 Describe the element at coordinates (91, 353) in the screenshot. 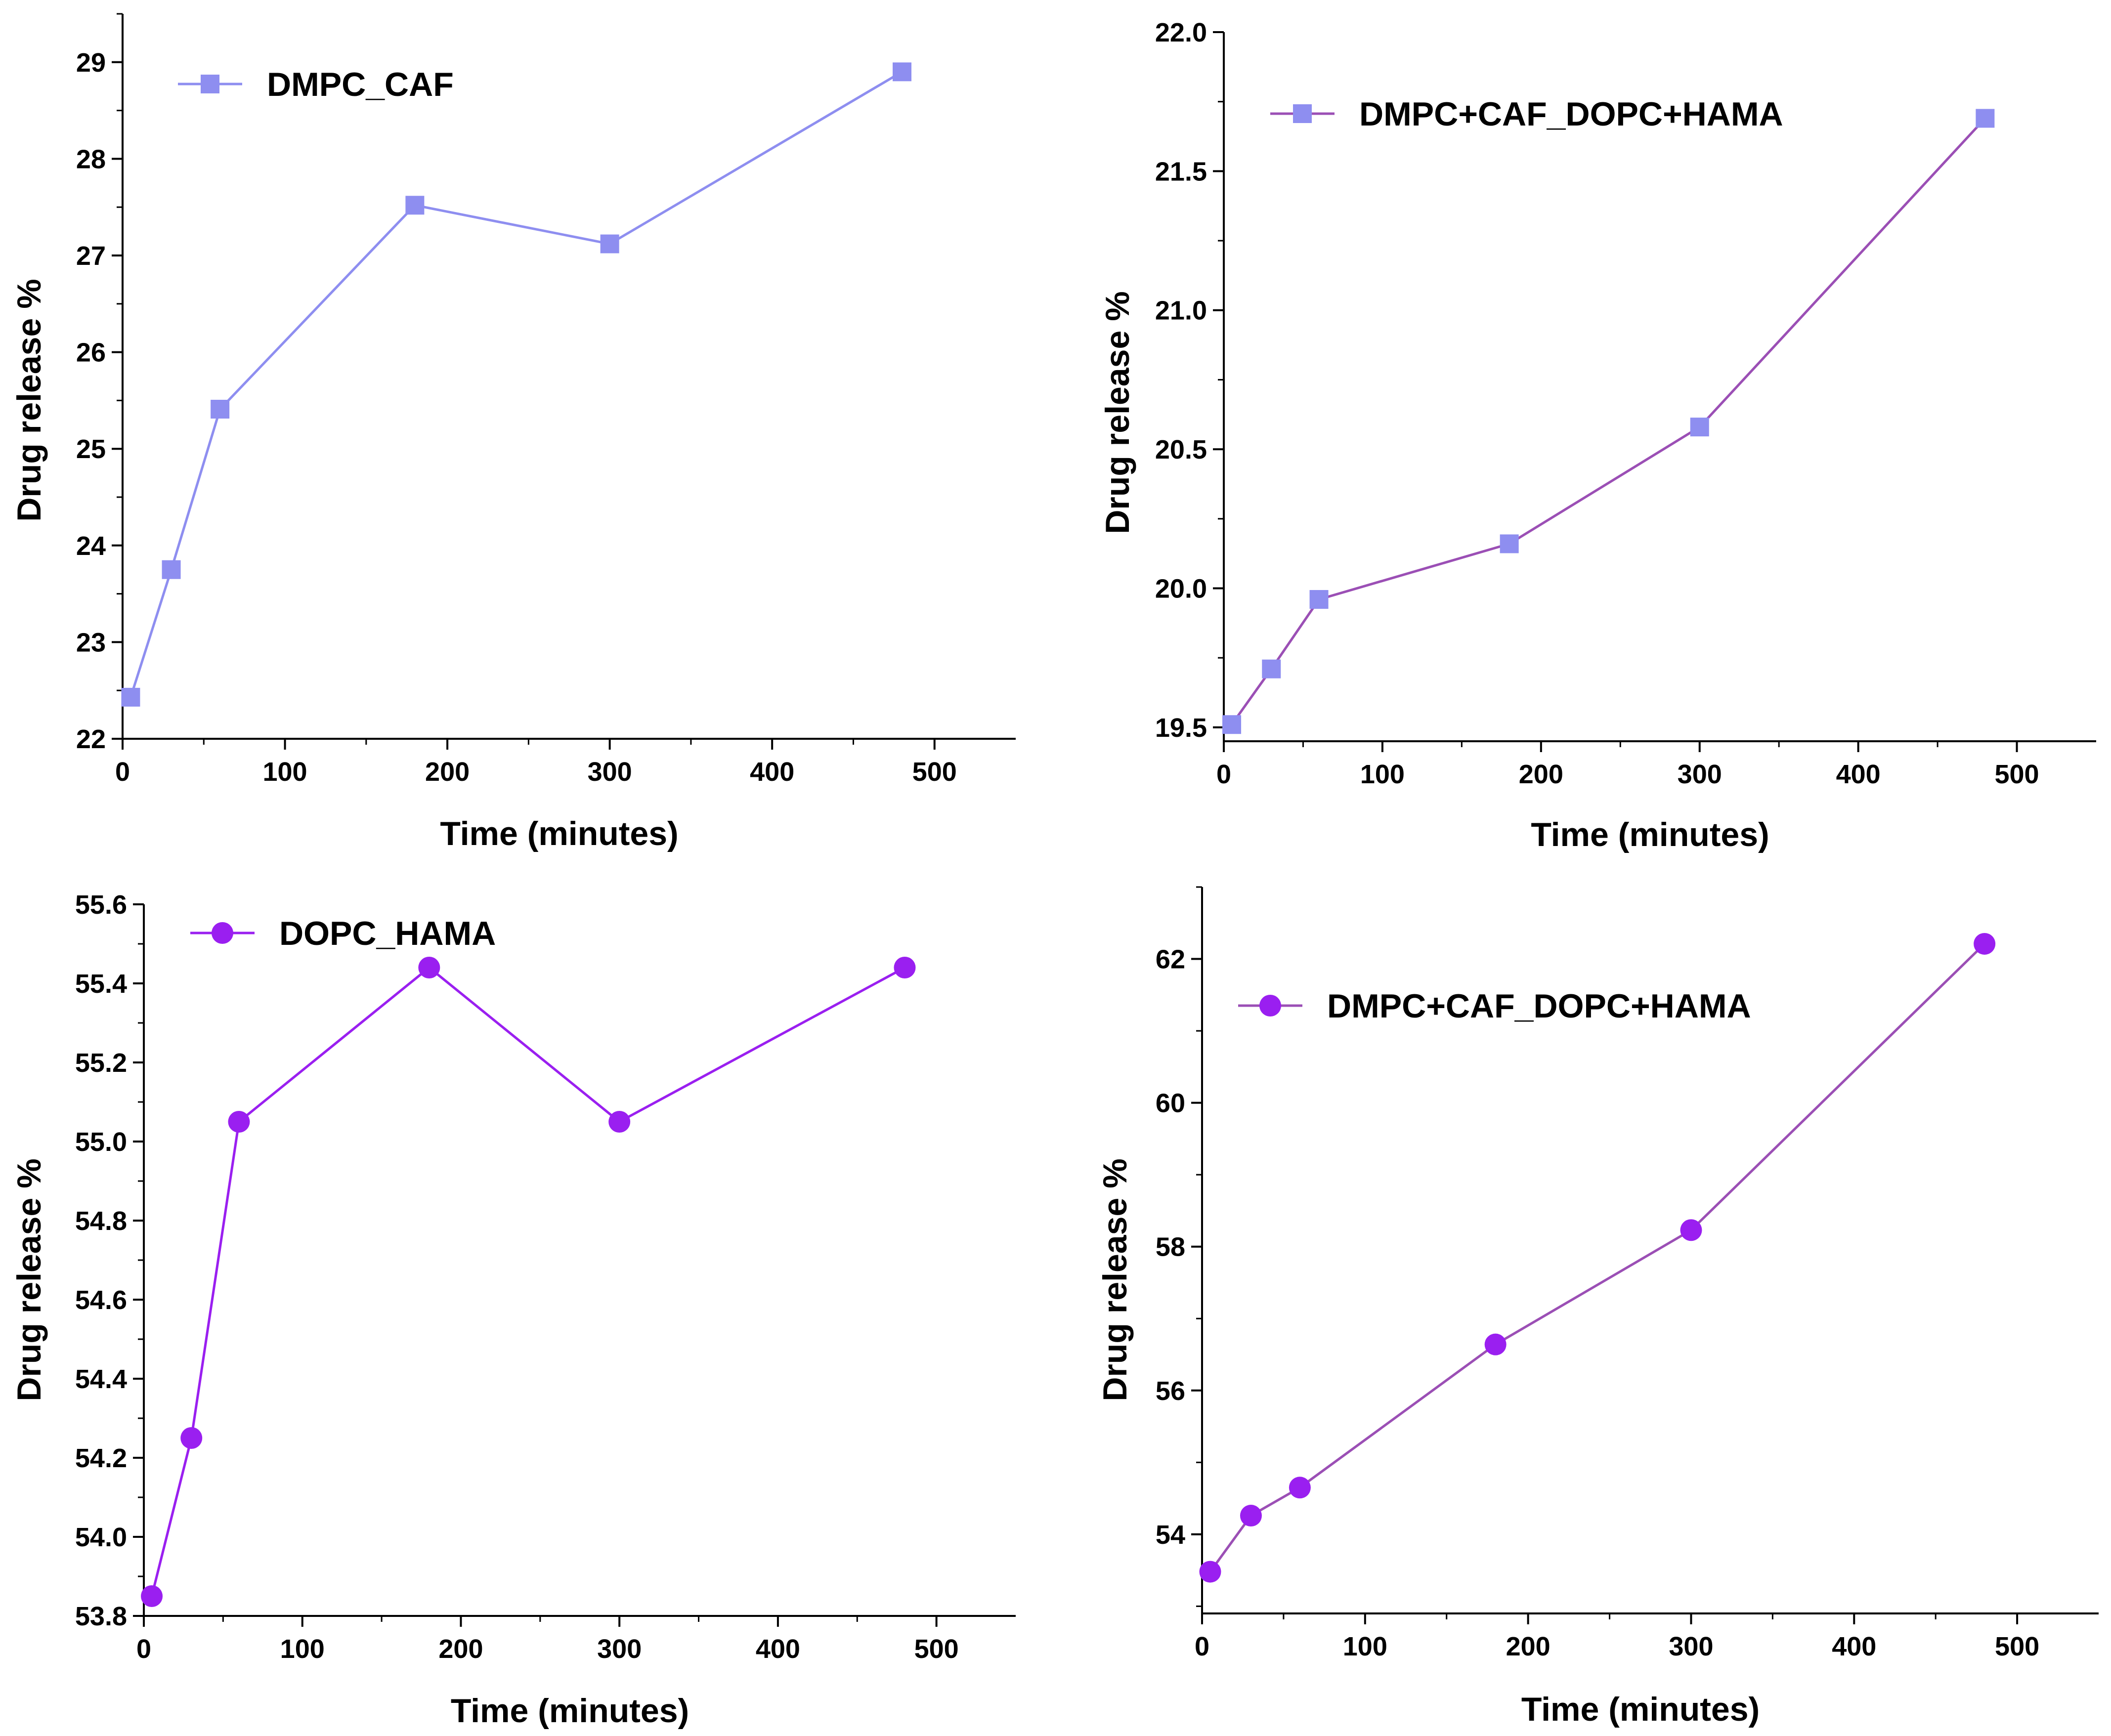

I see `y-tick-label: 26` at that location.